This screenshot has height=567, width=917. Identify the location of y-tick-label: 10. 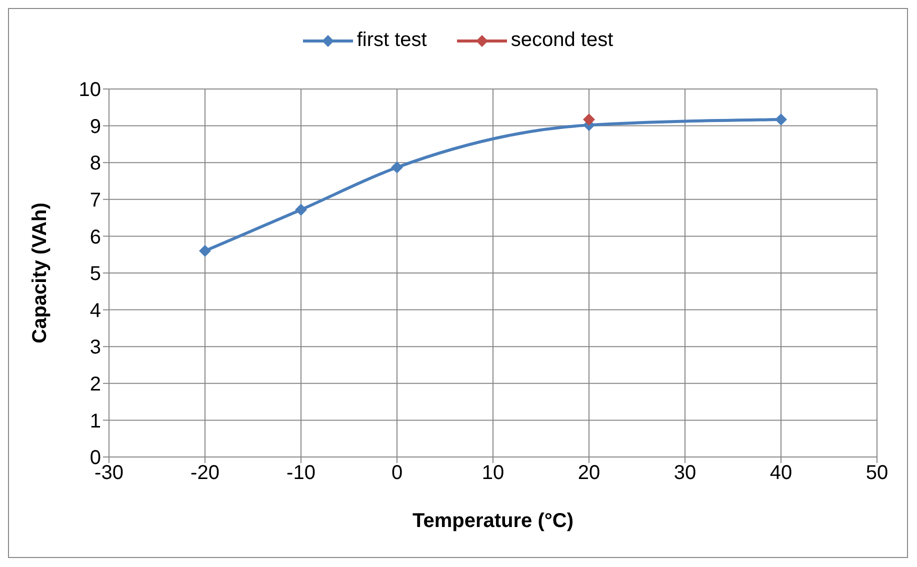
(89, 90).